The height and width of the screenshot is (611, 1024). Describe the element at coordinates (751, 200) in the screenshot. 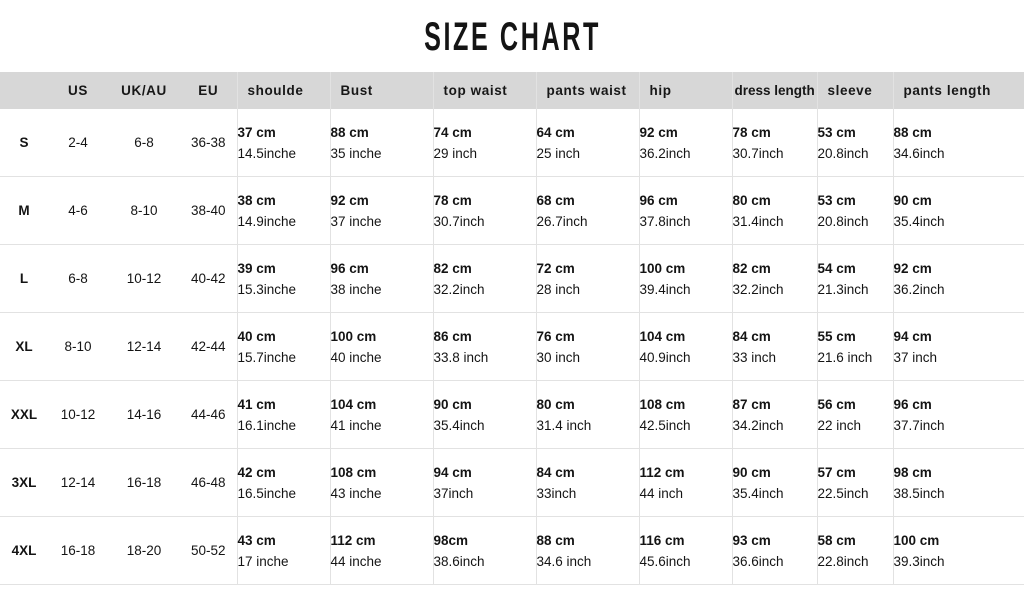

I see `dress-length-cm-value: 80 cm` at that location.